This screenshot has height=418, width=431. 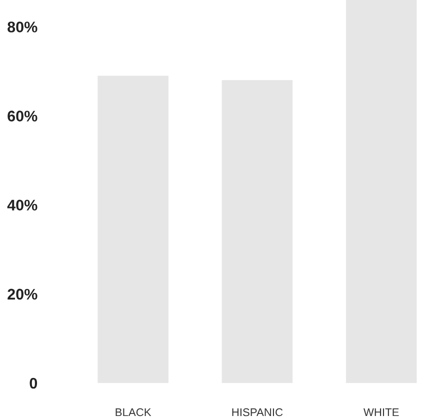 What do you see at coordinates (134, 412) in the screenshot?
I see `x-tick-label: BLACK` at bounding box center [134, 412].